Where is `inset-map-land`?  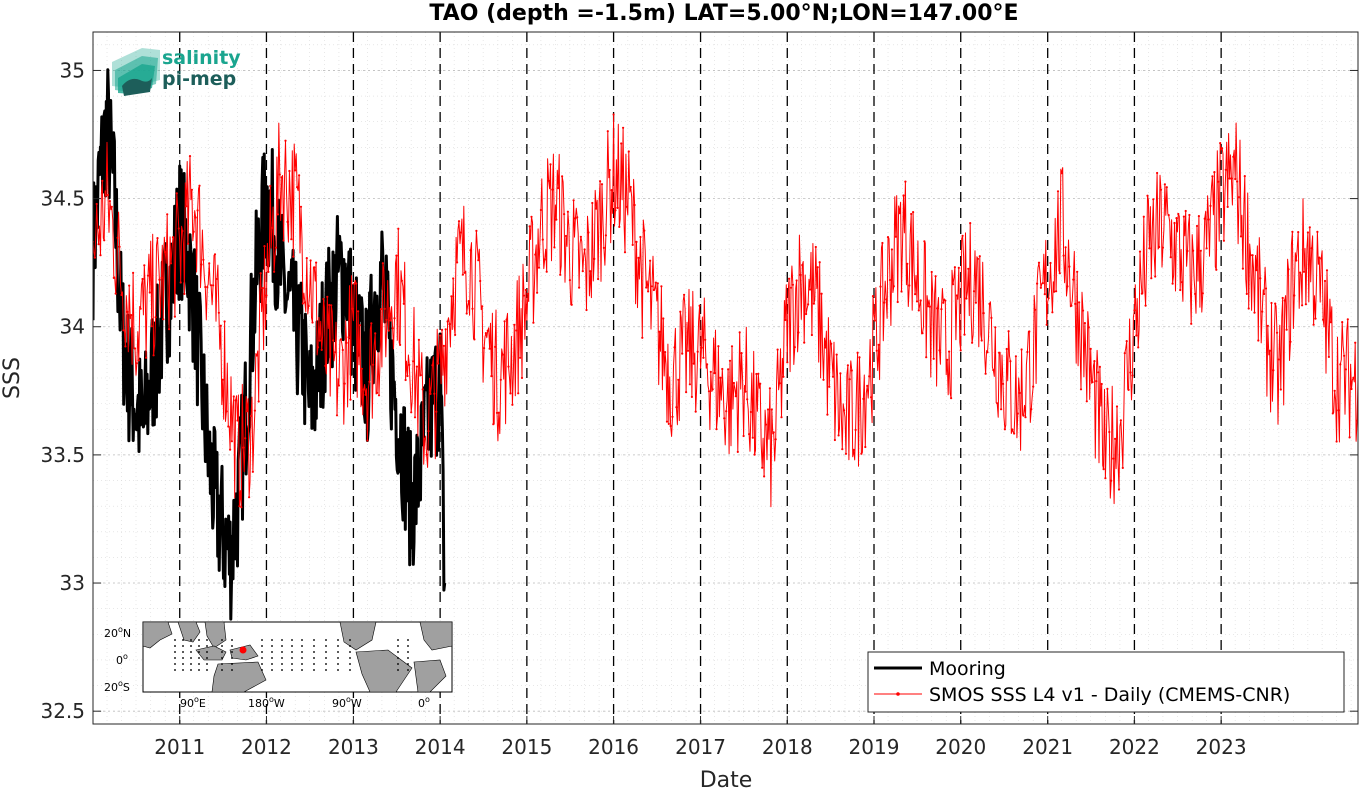
inset-map-land is located at coordinates (297, 657).